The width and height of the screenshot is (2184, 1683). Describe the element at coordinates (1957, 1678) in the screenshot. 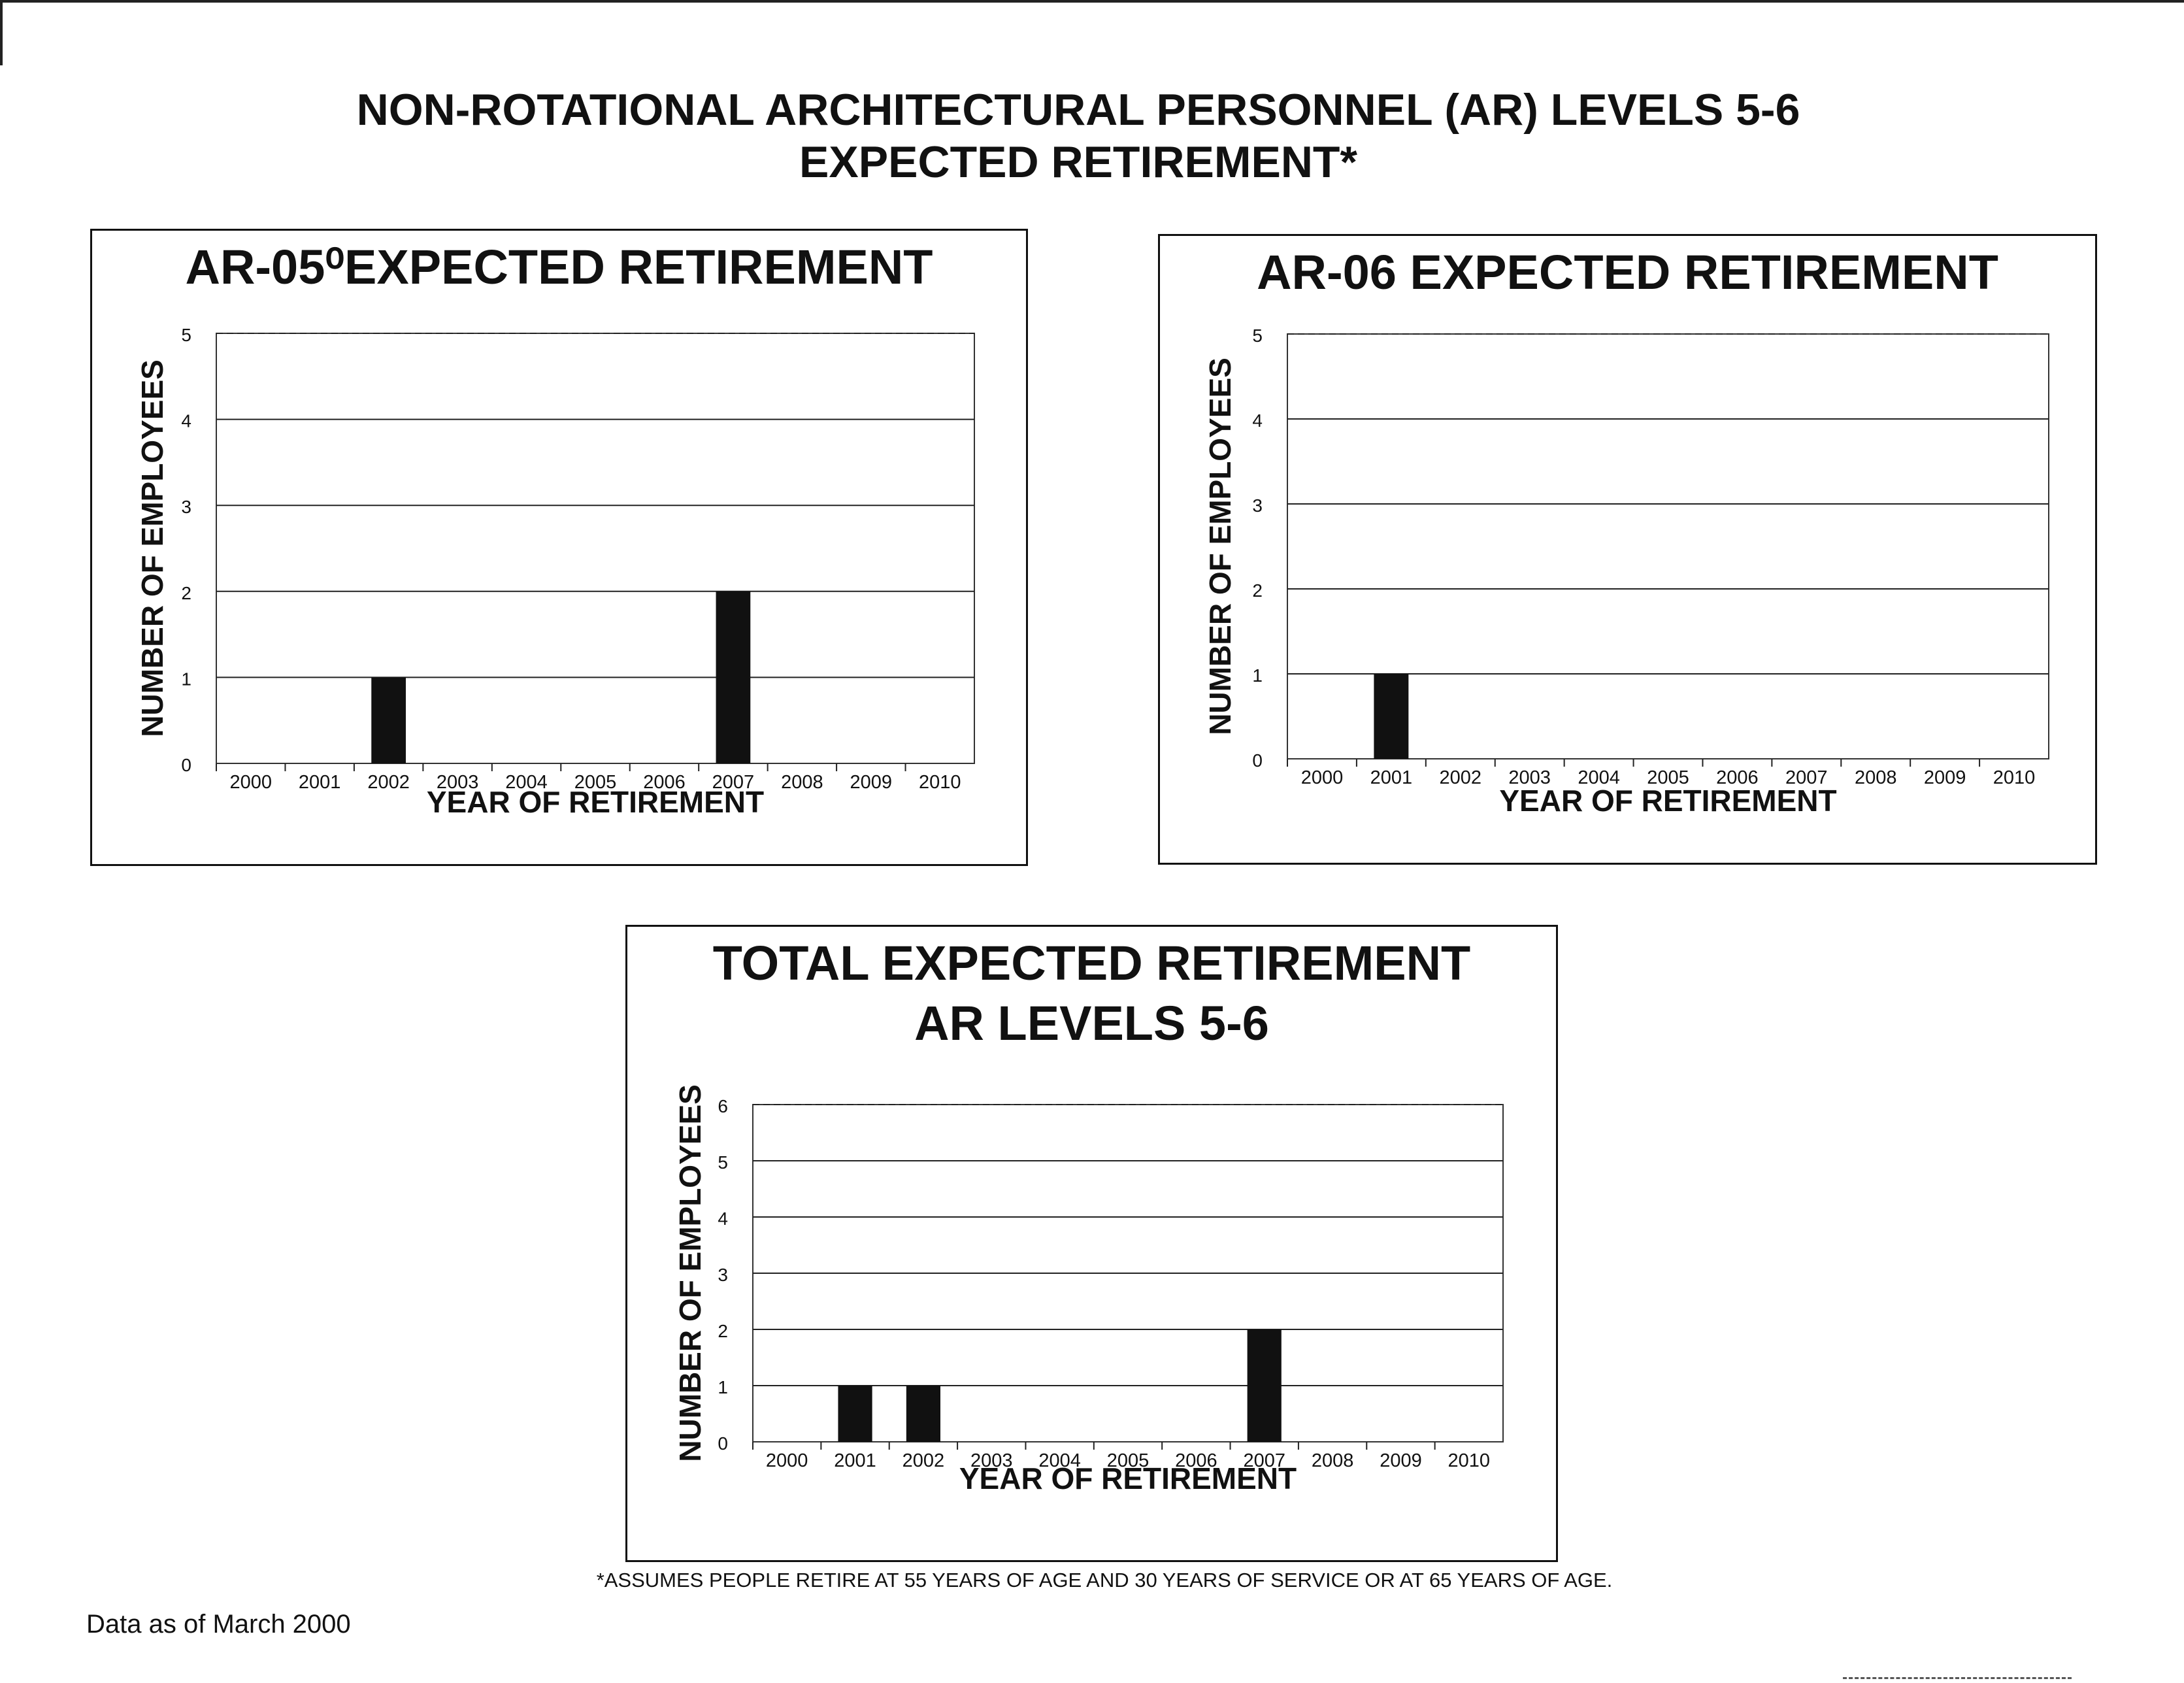

I see `bottom-edge-mark` at that location.